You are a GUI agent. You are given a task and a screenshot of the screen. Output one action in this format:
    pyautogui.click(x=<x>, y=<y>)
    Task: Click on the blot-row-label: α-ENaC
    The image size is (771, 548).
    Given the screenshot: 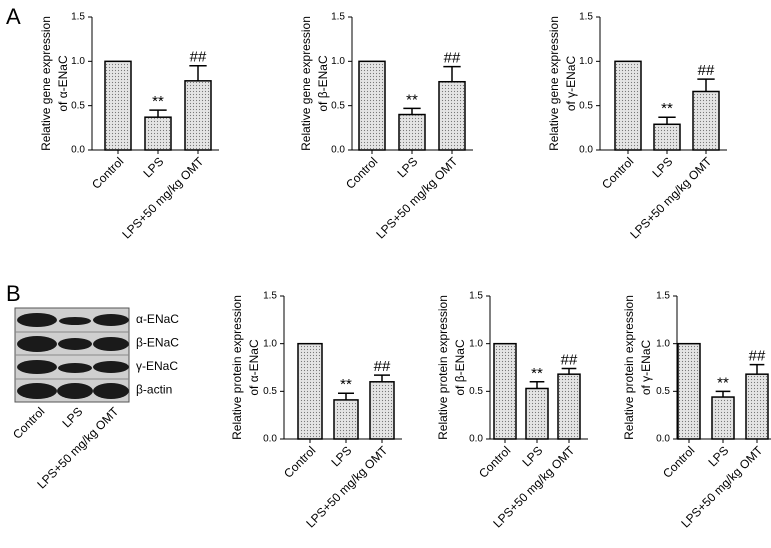 What is the action you would take?
    pyautogui.click(x=157, y=319)
    